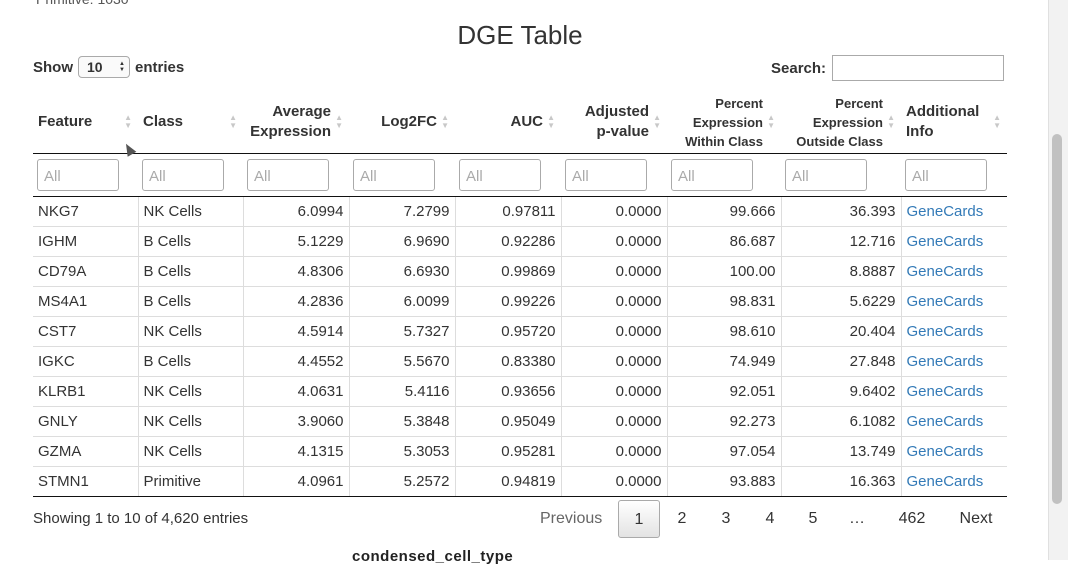 The width and height of the screenshot is (1068, 565). I want to click on table-cell: 20.404, so click(841, 331).